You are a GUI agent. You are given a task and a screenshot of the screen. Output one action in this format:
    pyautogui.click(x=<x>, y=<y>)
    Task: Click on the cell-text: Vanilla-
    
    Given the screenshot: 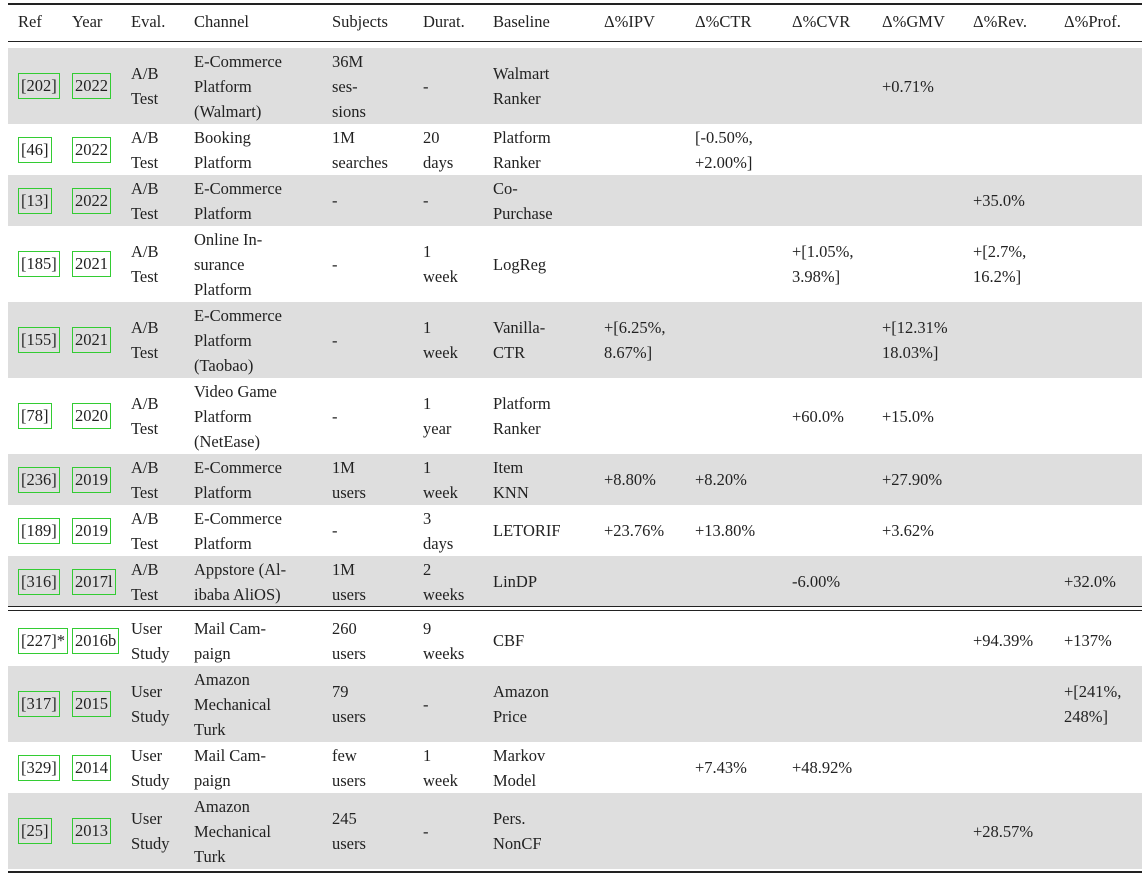 What is the action you would take?
    pyautogui.click(x=519, y=327)
    